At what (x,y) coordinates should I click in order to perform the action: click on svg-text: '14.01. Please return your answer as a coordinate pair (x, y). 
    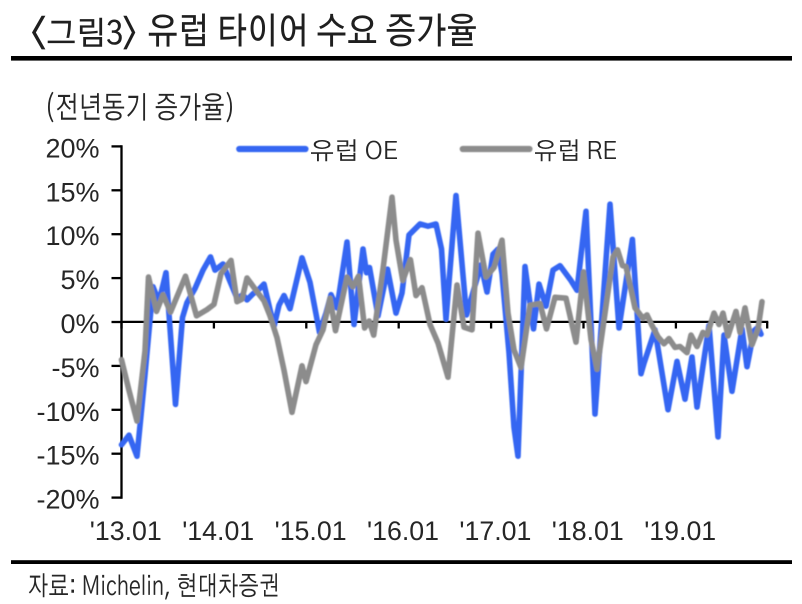
    Looking at the image, I should click on (218, 531).